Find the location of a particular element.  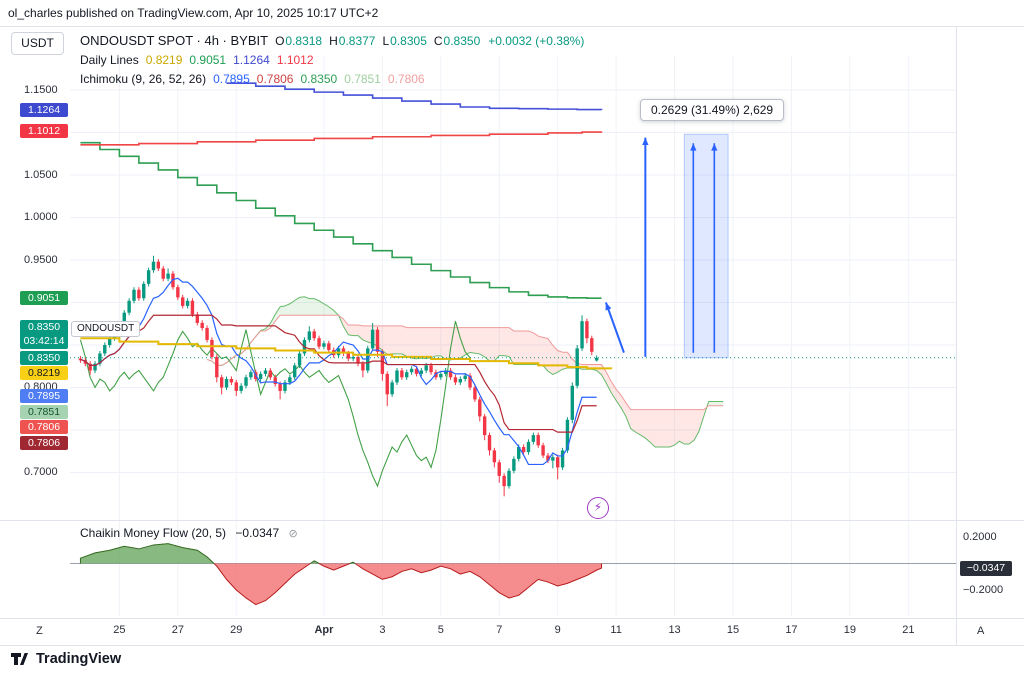

time-axis-left-hint: Z is located at coordinates (39, 631).